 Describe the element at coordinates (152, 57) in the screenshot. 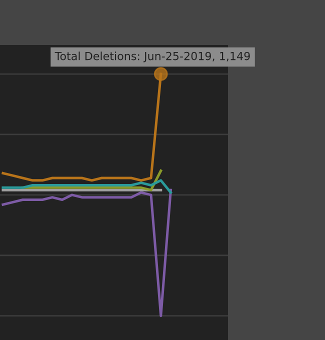

I see `annotation: Total Deletions: Jun-25-2019, 1,149` at that location.